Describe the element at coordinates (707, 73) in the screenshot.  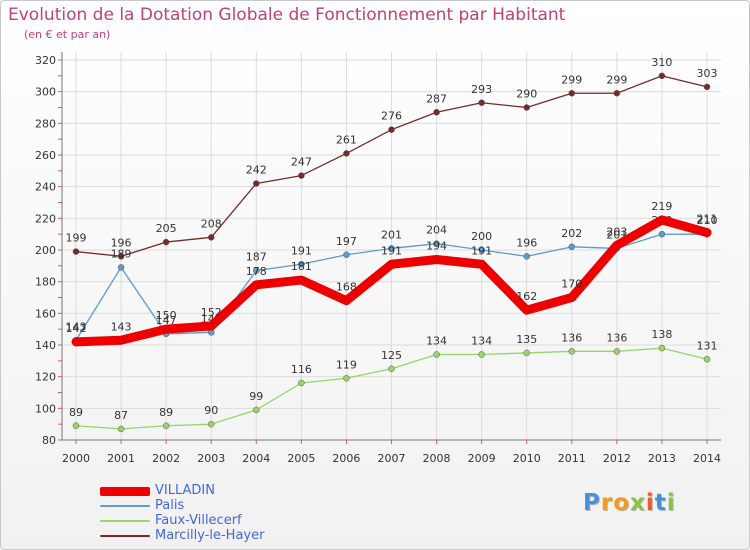
I see `data-label: 303` at that location.